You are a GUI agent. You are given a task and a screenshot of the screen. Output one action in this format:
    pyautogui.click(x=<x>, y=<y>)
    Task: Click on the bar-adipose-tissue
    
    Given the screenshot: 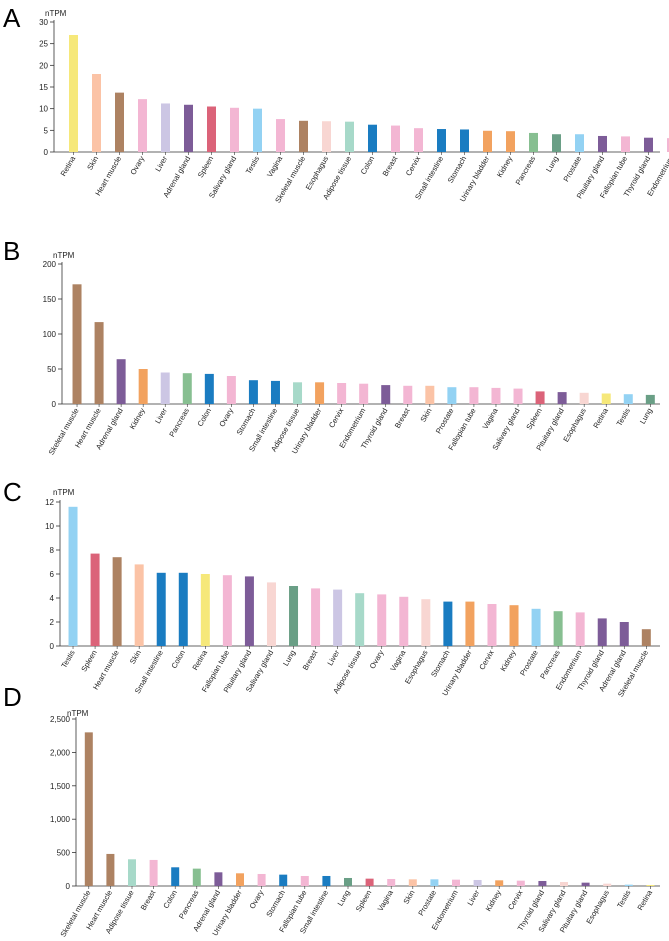 What is the action you would take?
    pyautogui.click(x=298, y=393)
    